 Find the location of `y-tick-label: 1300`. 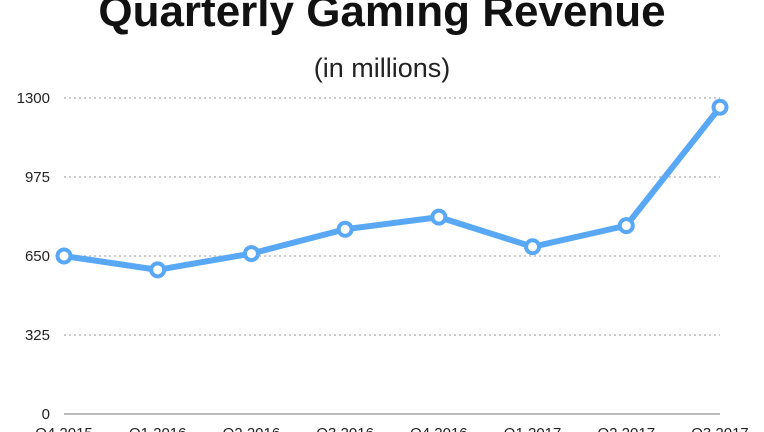

y-tick-label: 1300 is located at coordinates (33, 98).